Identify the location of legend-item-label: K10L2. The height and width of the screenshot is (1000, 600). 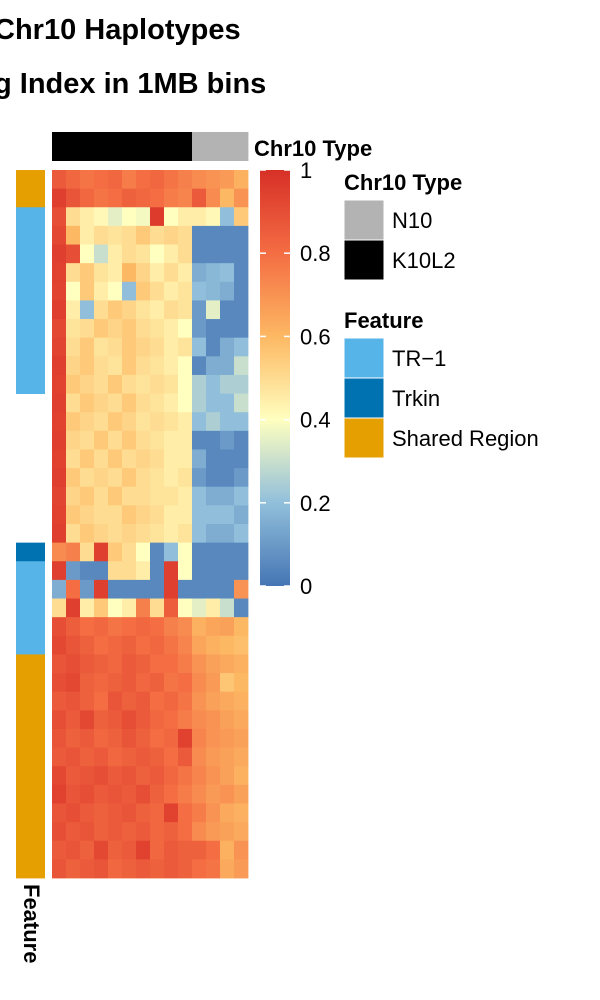
(424, 260).